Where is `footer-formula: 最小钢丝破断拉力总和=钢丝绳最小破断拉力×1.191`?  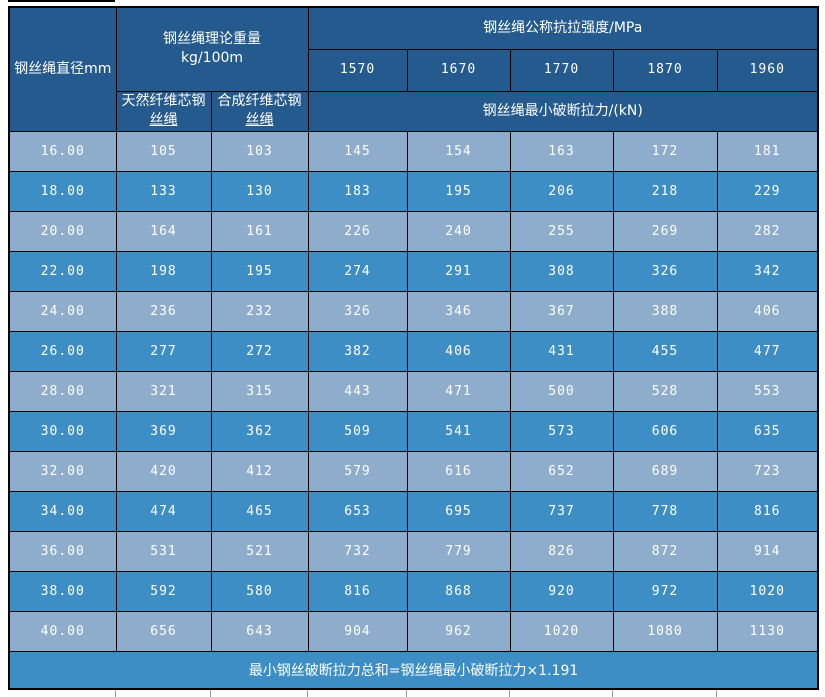 footer-formula: 最小钢丝破断拉力总和=钢丝绳最小破断拉力×1.191 is located at coordinates (413, 670).